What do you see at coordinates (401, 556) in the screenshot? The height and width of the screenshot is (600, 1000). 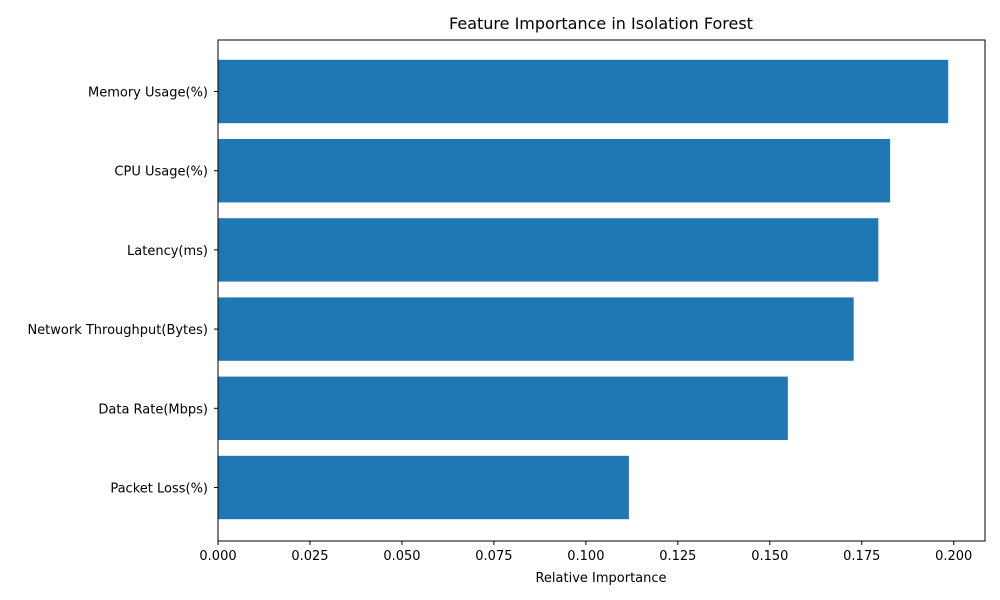 I see `x-tick-label: 0.050` at bounding box center [401, 556].